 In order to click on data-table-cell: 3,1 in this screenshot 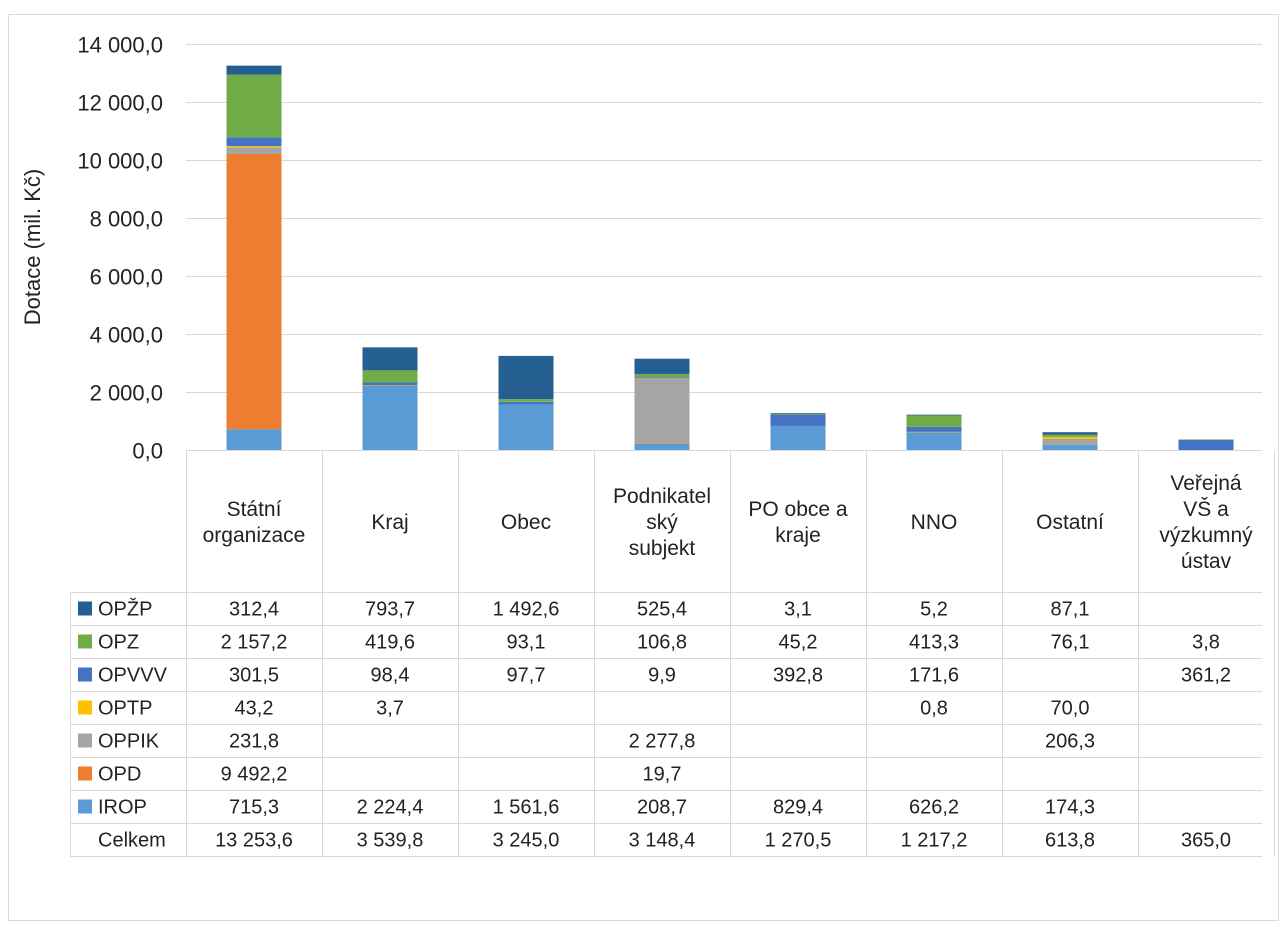, I will do `click(798, 610)`.